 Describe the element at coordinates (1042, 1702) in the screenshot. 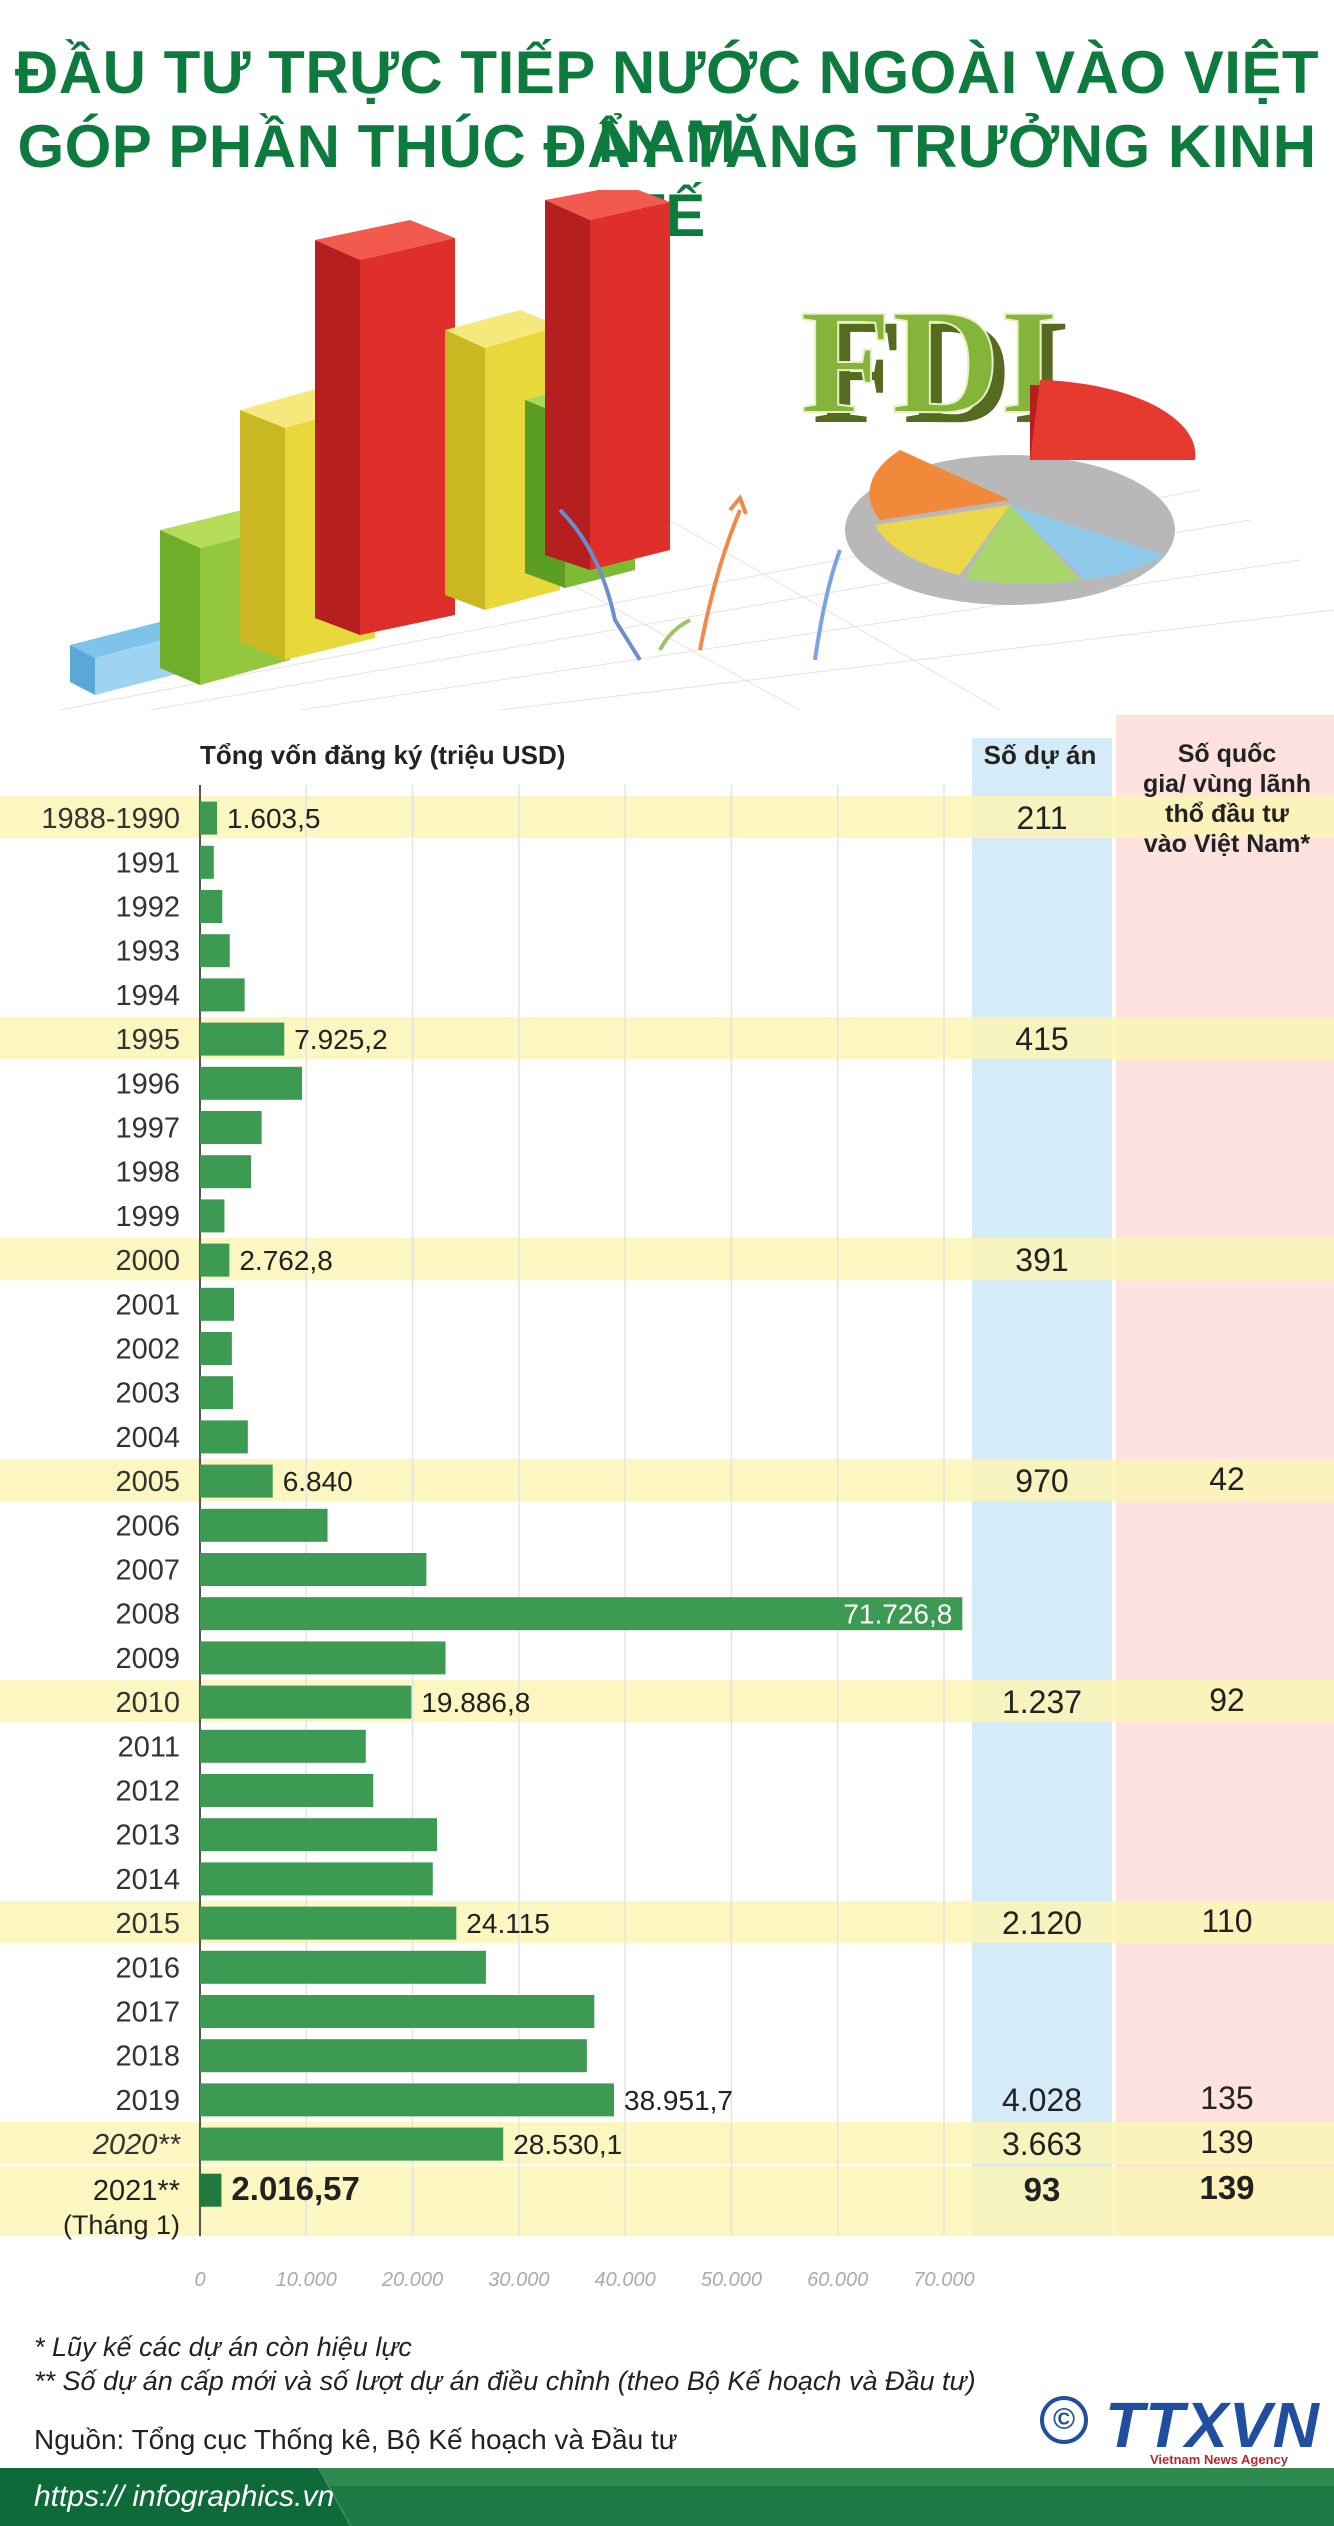

I see `projects-value: 1.237` at that location.